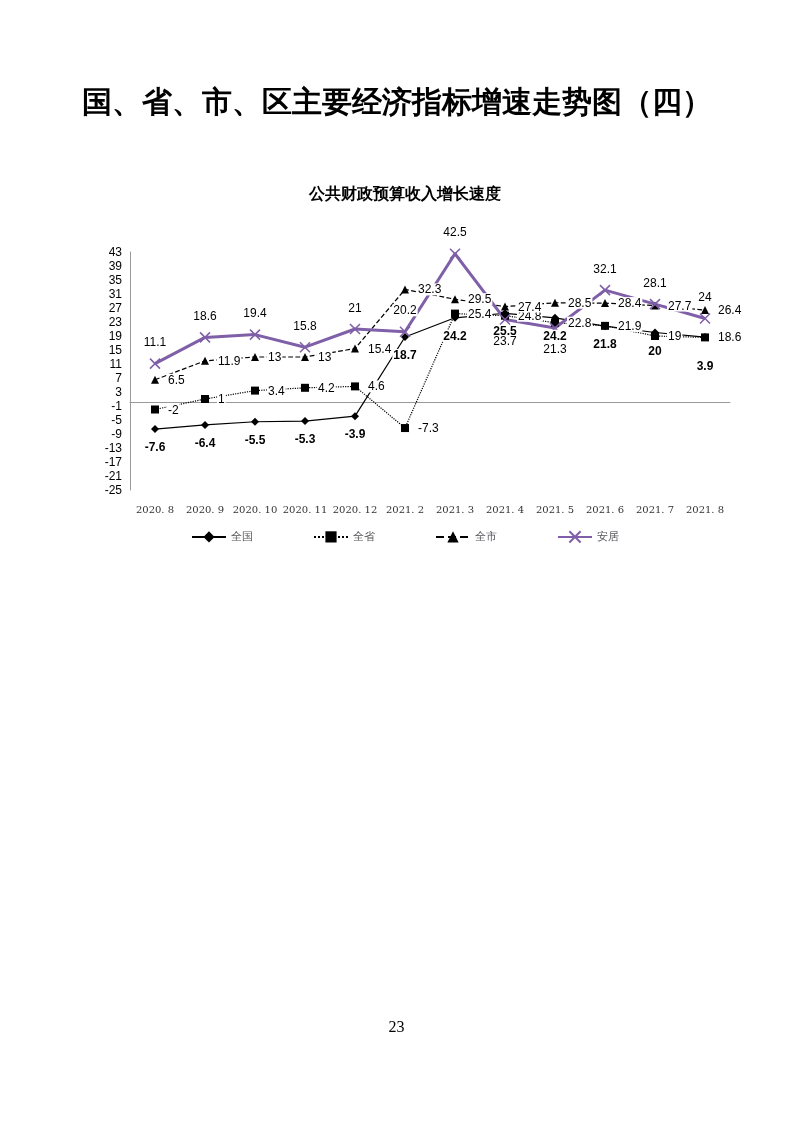 Image resolution: width=793 pixels, height=1122 pixels. Describe the element at coordinates (580, 322) in the screenshot. I see `data-label: 22.8` at that location.